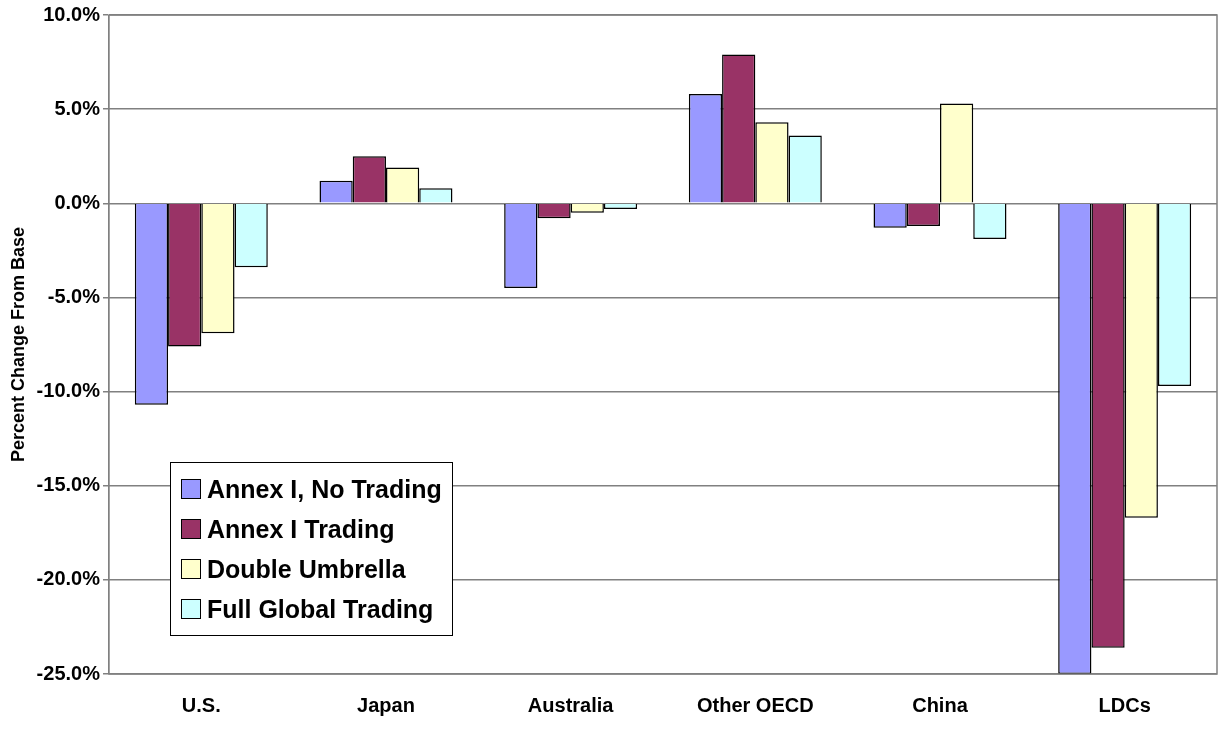  What do you see at coordinates (301, 529) in the screenshot?
I see `legend-label: Annex I Trading` at bounding box center [301, 529].